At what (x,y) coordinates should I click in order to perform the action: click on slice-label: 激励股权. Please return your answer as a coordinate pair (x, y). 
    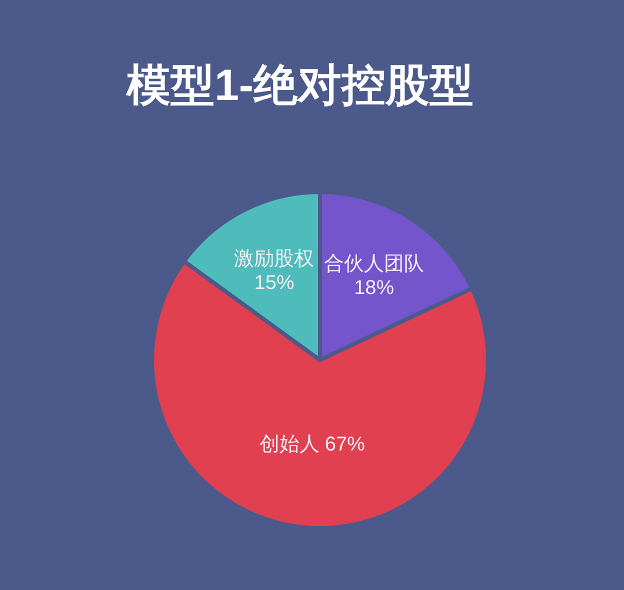
    Looking at the image, I should click on (274, 259).